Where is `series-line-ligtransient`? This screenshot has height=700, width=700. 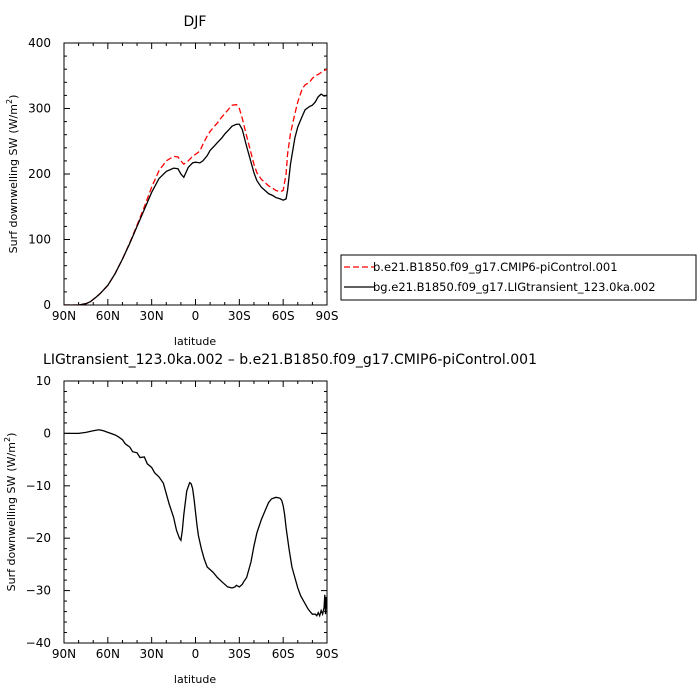 series-line-ligtransient is located at coordinates (195, 199).